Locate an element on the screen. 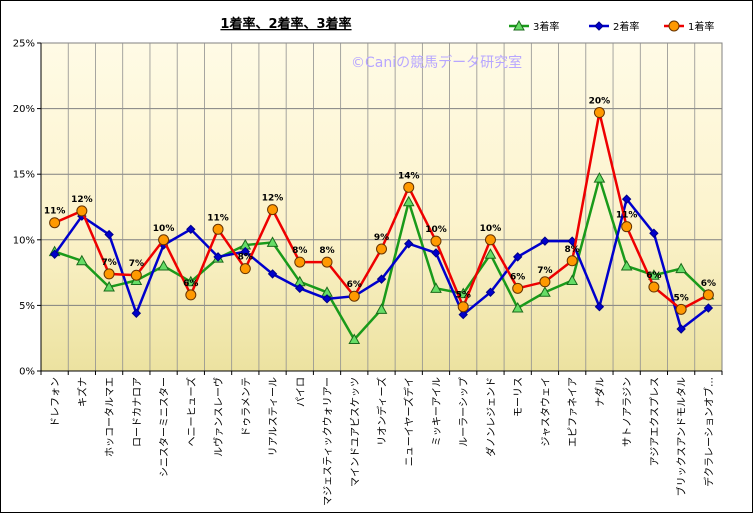 The width and height of the screenshot is (753, 514). x-tick-label: モーリス is located at coordinates (519, 397).